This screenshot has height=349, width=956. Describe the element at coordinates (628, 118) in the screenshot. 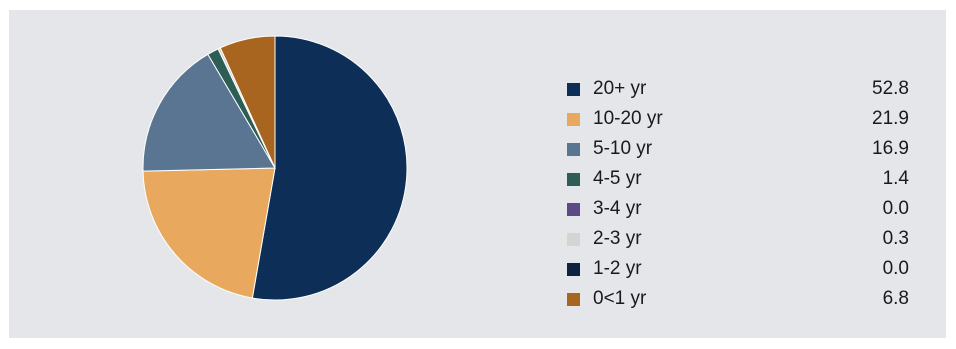

I see `legend-label: 10-20 yr` at that location.